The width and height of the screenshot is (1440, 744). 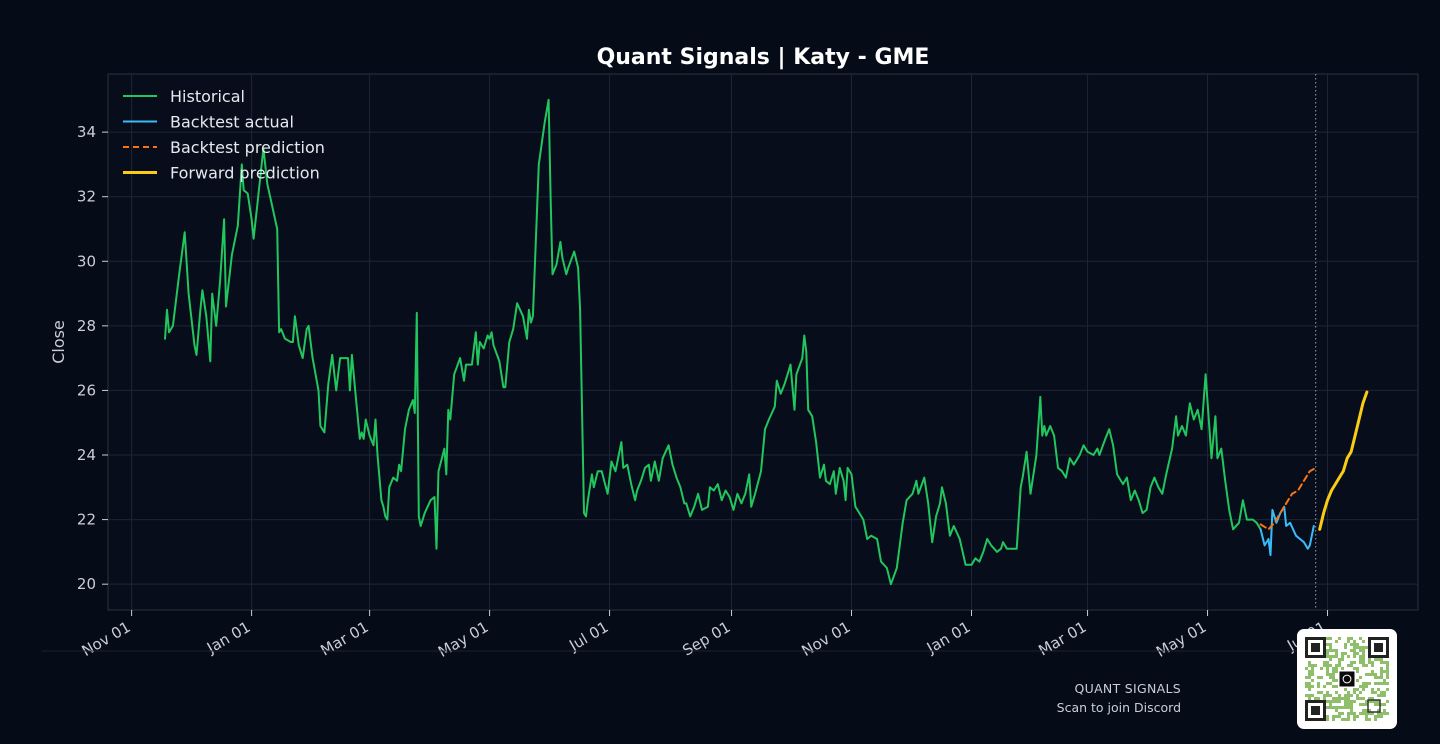 What do you see at coordinates (86, 455) in the screenshot?
I see `y-tick-label: 24` at bounding box center [86, 455].